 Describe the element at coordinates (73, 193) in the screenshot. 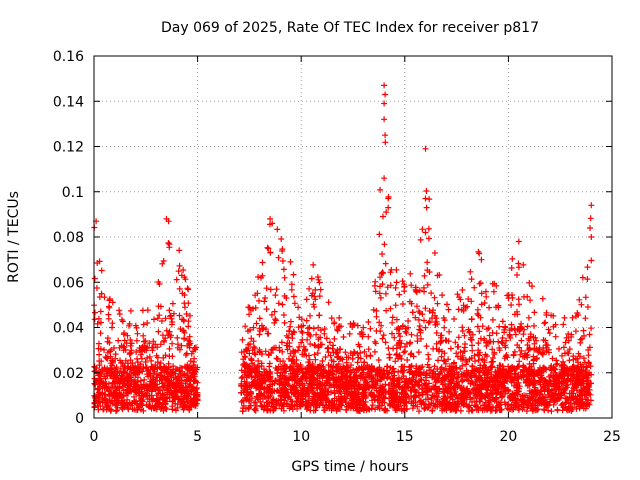

I see `y-tick-label: 0.1` at that location.